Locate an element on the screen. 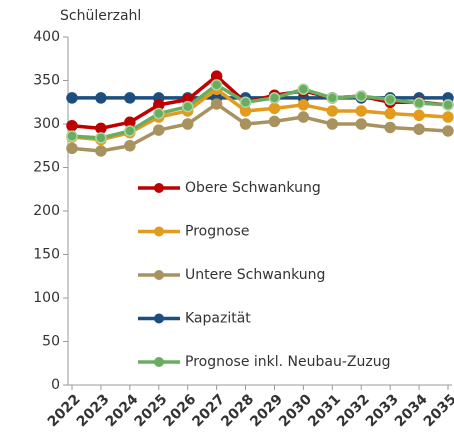  legend-label: Untere Schwankung is located at coordinates (255, 275).